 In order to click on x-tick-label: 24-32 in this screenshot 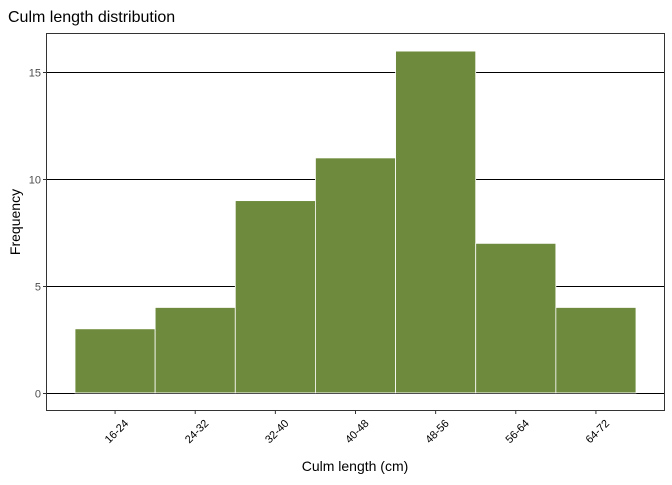, I will do `click(197, 432)`.